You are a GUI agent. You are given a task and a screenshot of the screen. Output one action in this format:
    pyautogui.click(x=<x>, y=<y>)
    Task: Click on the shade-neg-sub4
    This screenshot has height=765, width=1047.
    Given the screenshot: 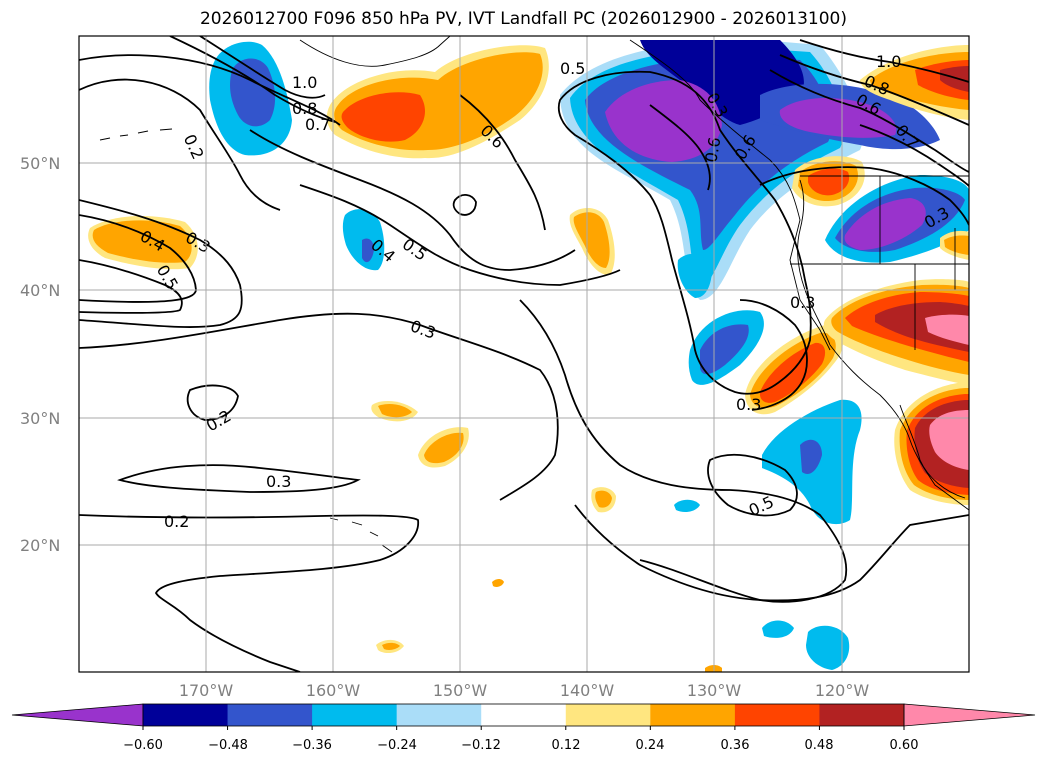 What is the action you would take?
    pyautogui.click(x=687, y=506)
    